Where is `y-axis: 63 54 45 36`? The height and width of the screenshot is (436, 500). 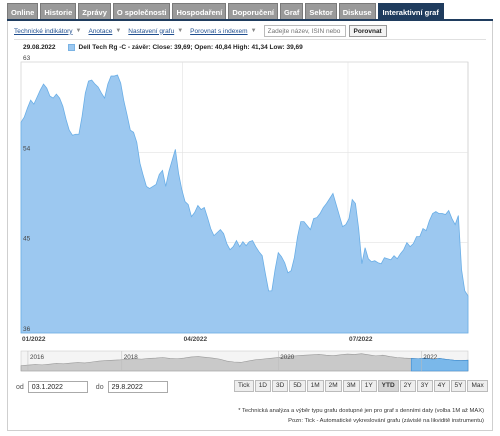
y-axis: 63 54 45 36 is located at coordinates (27, 194).